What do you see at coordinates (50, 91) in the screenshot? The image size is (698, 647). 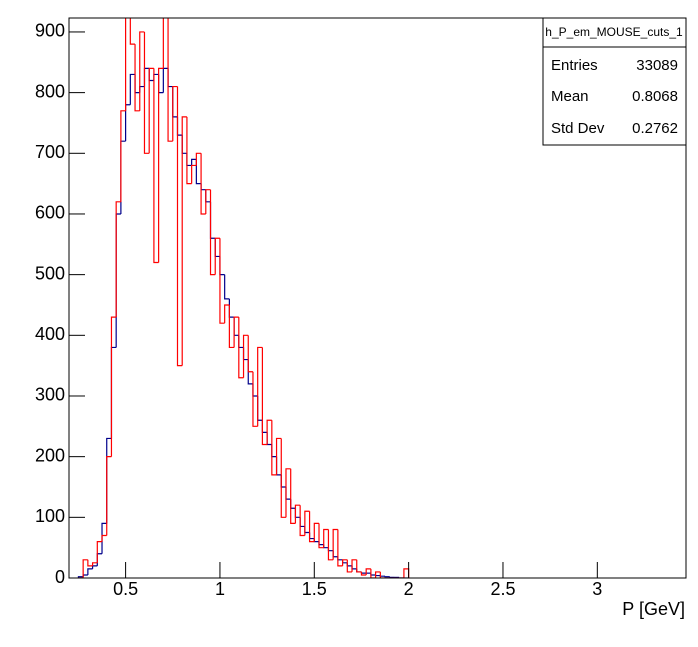 I see `y-tick-label: 800` at bounding box center [50, 91].